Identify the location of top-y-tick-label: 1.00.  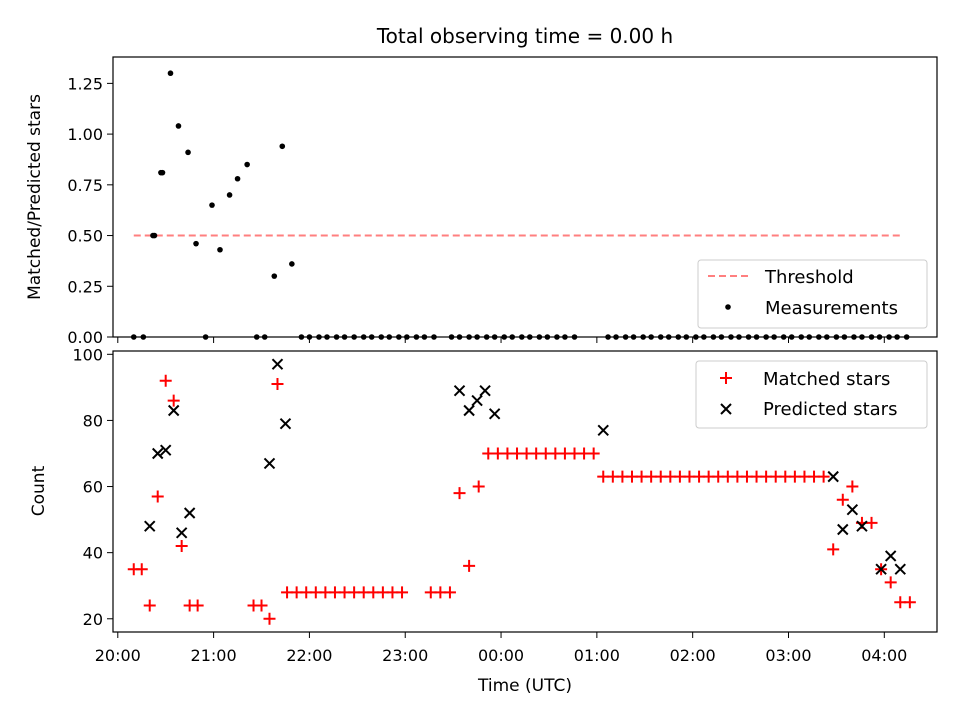
(85, 134).